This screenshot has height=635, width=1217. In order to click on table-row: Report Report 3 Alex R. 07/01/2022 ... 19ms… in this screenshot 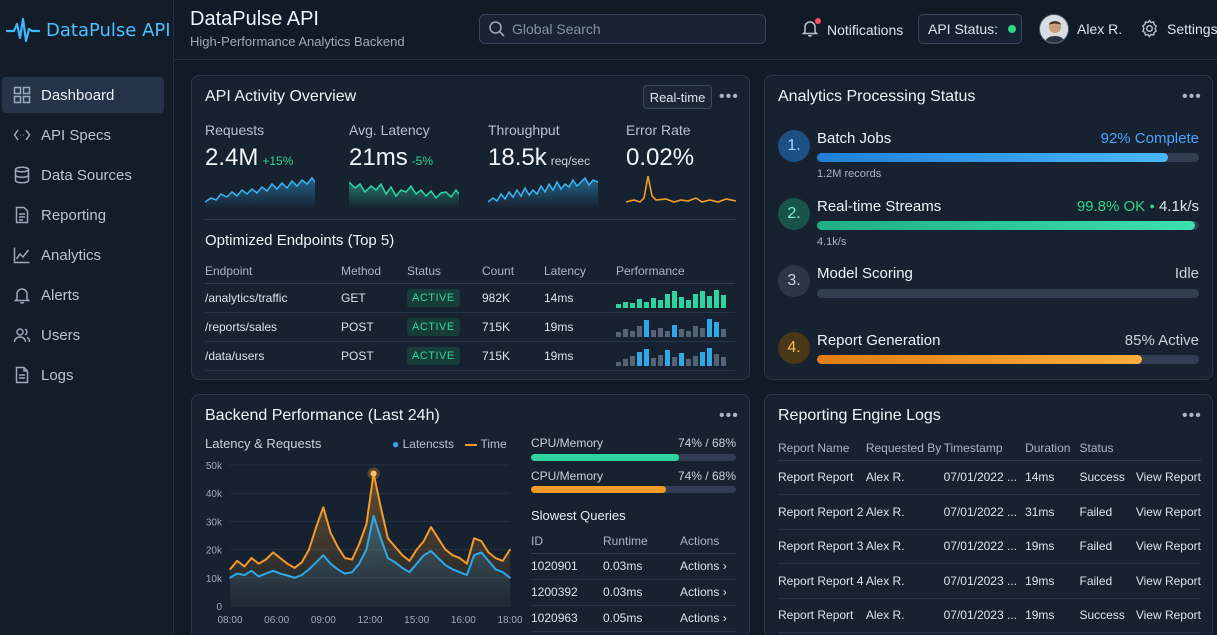, I will do `click(989, 546)`.